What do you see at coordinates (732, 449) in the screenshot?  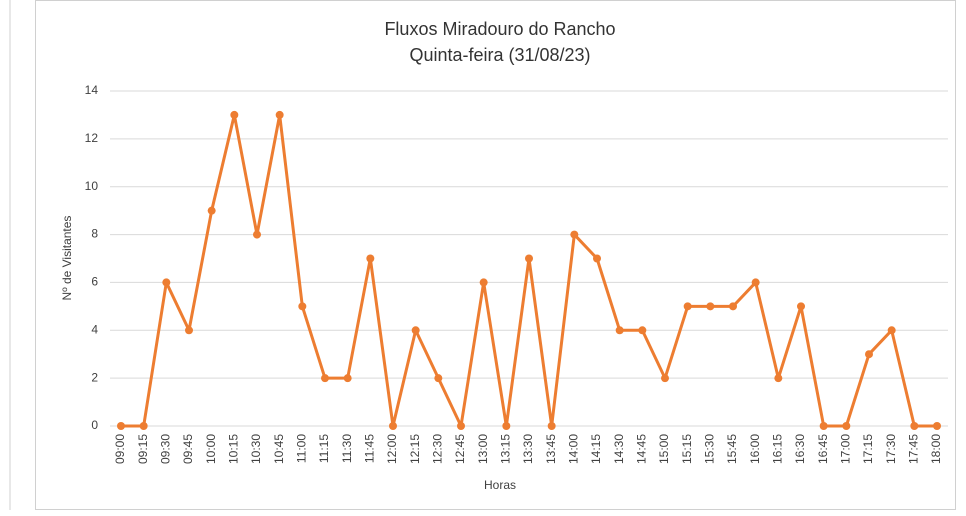 I see `x-tick-label: 15:45` at bounding box center [732, 449].